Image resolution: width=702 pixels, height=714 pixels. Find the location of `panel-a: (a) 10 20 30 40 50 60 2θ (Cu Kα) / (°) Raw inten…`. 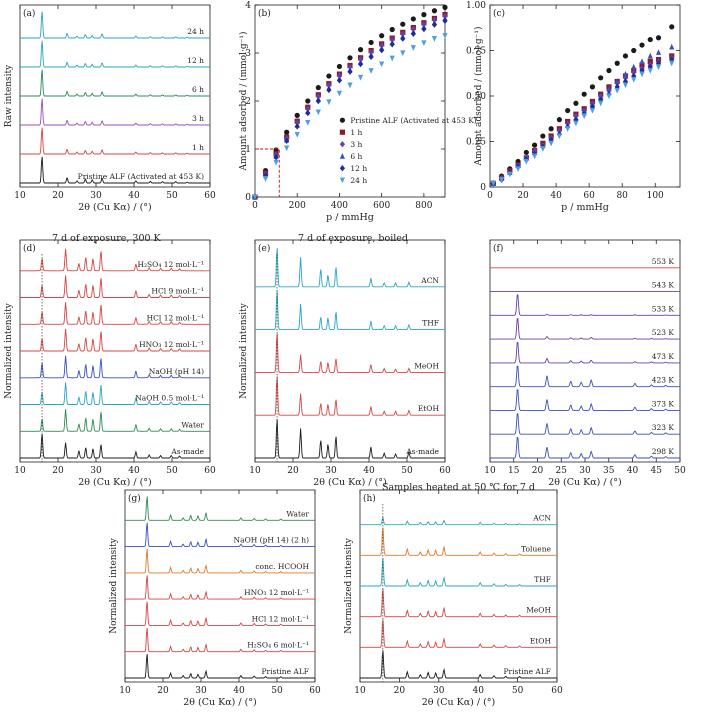

panel-a: (a) 10 20 30 40 50 60 2θ (Cu Kα) / (°) Raw inten… is located at coordinates (110, 108).